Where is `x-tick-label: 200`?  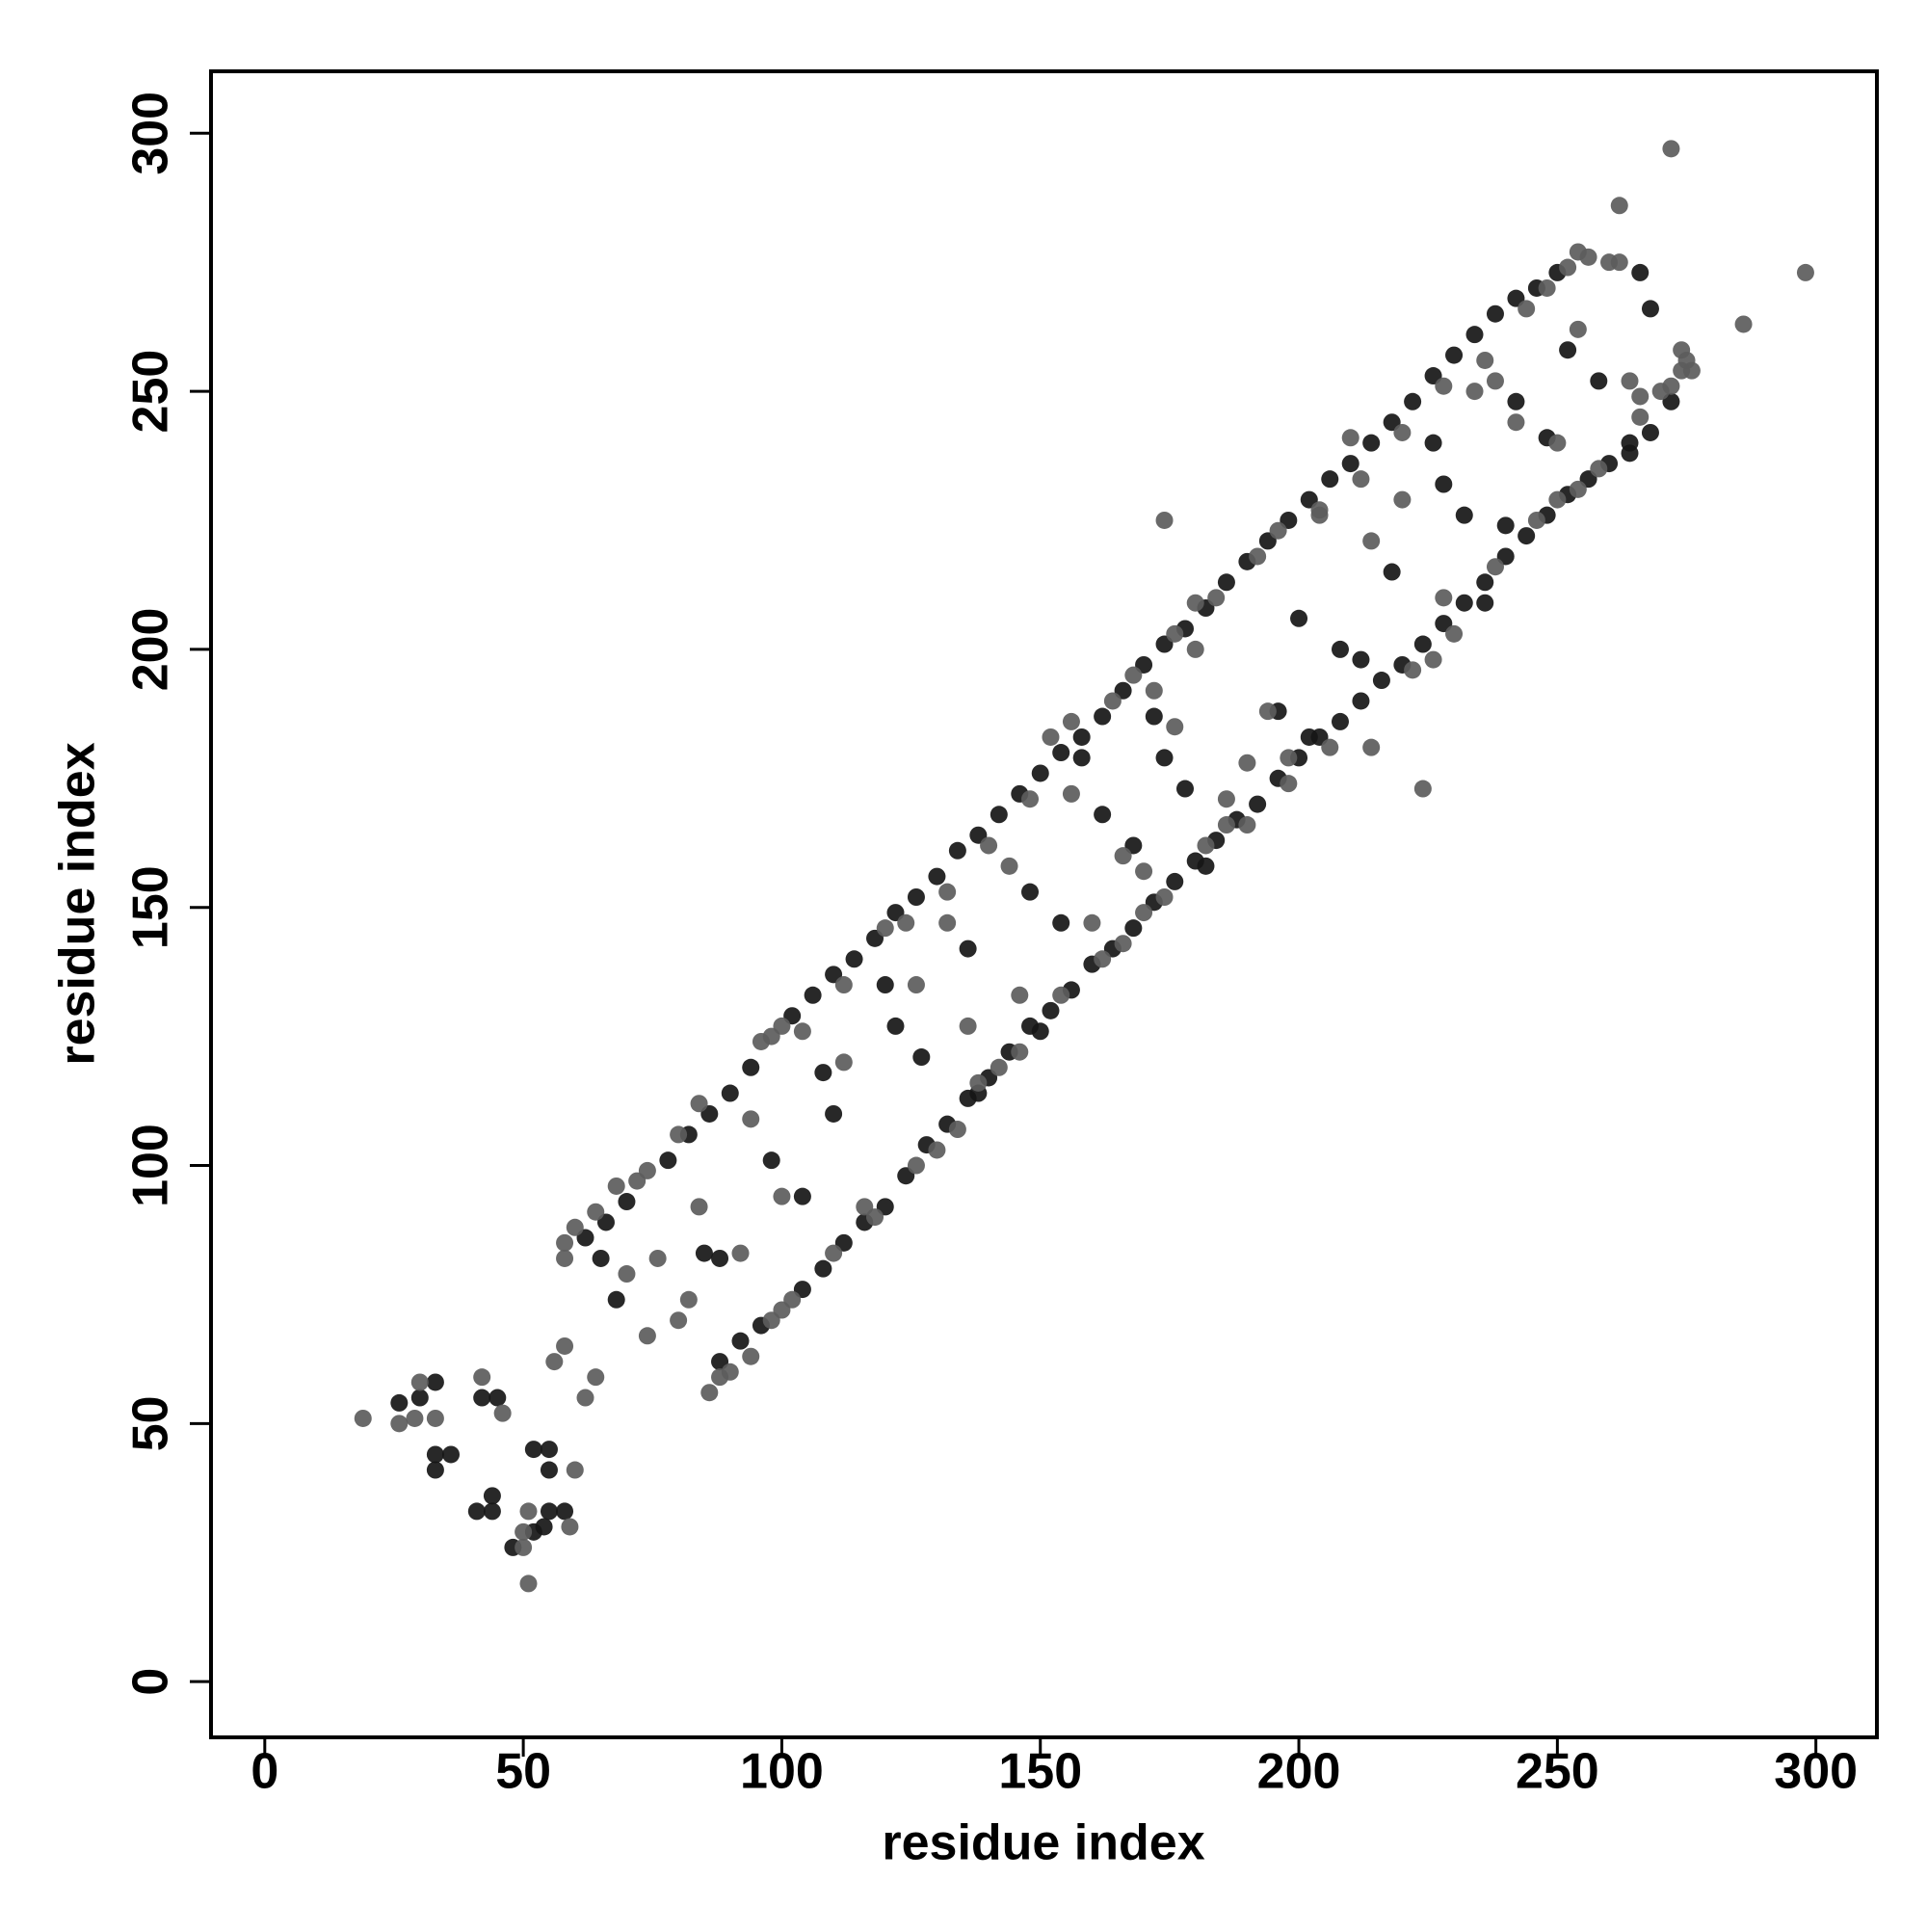 x-tick-label: 200 is located at coordinates (1299, 1772).